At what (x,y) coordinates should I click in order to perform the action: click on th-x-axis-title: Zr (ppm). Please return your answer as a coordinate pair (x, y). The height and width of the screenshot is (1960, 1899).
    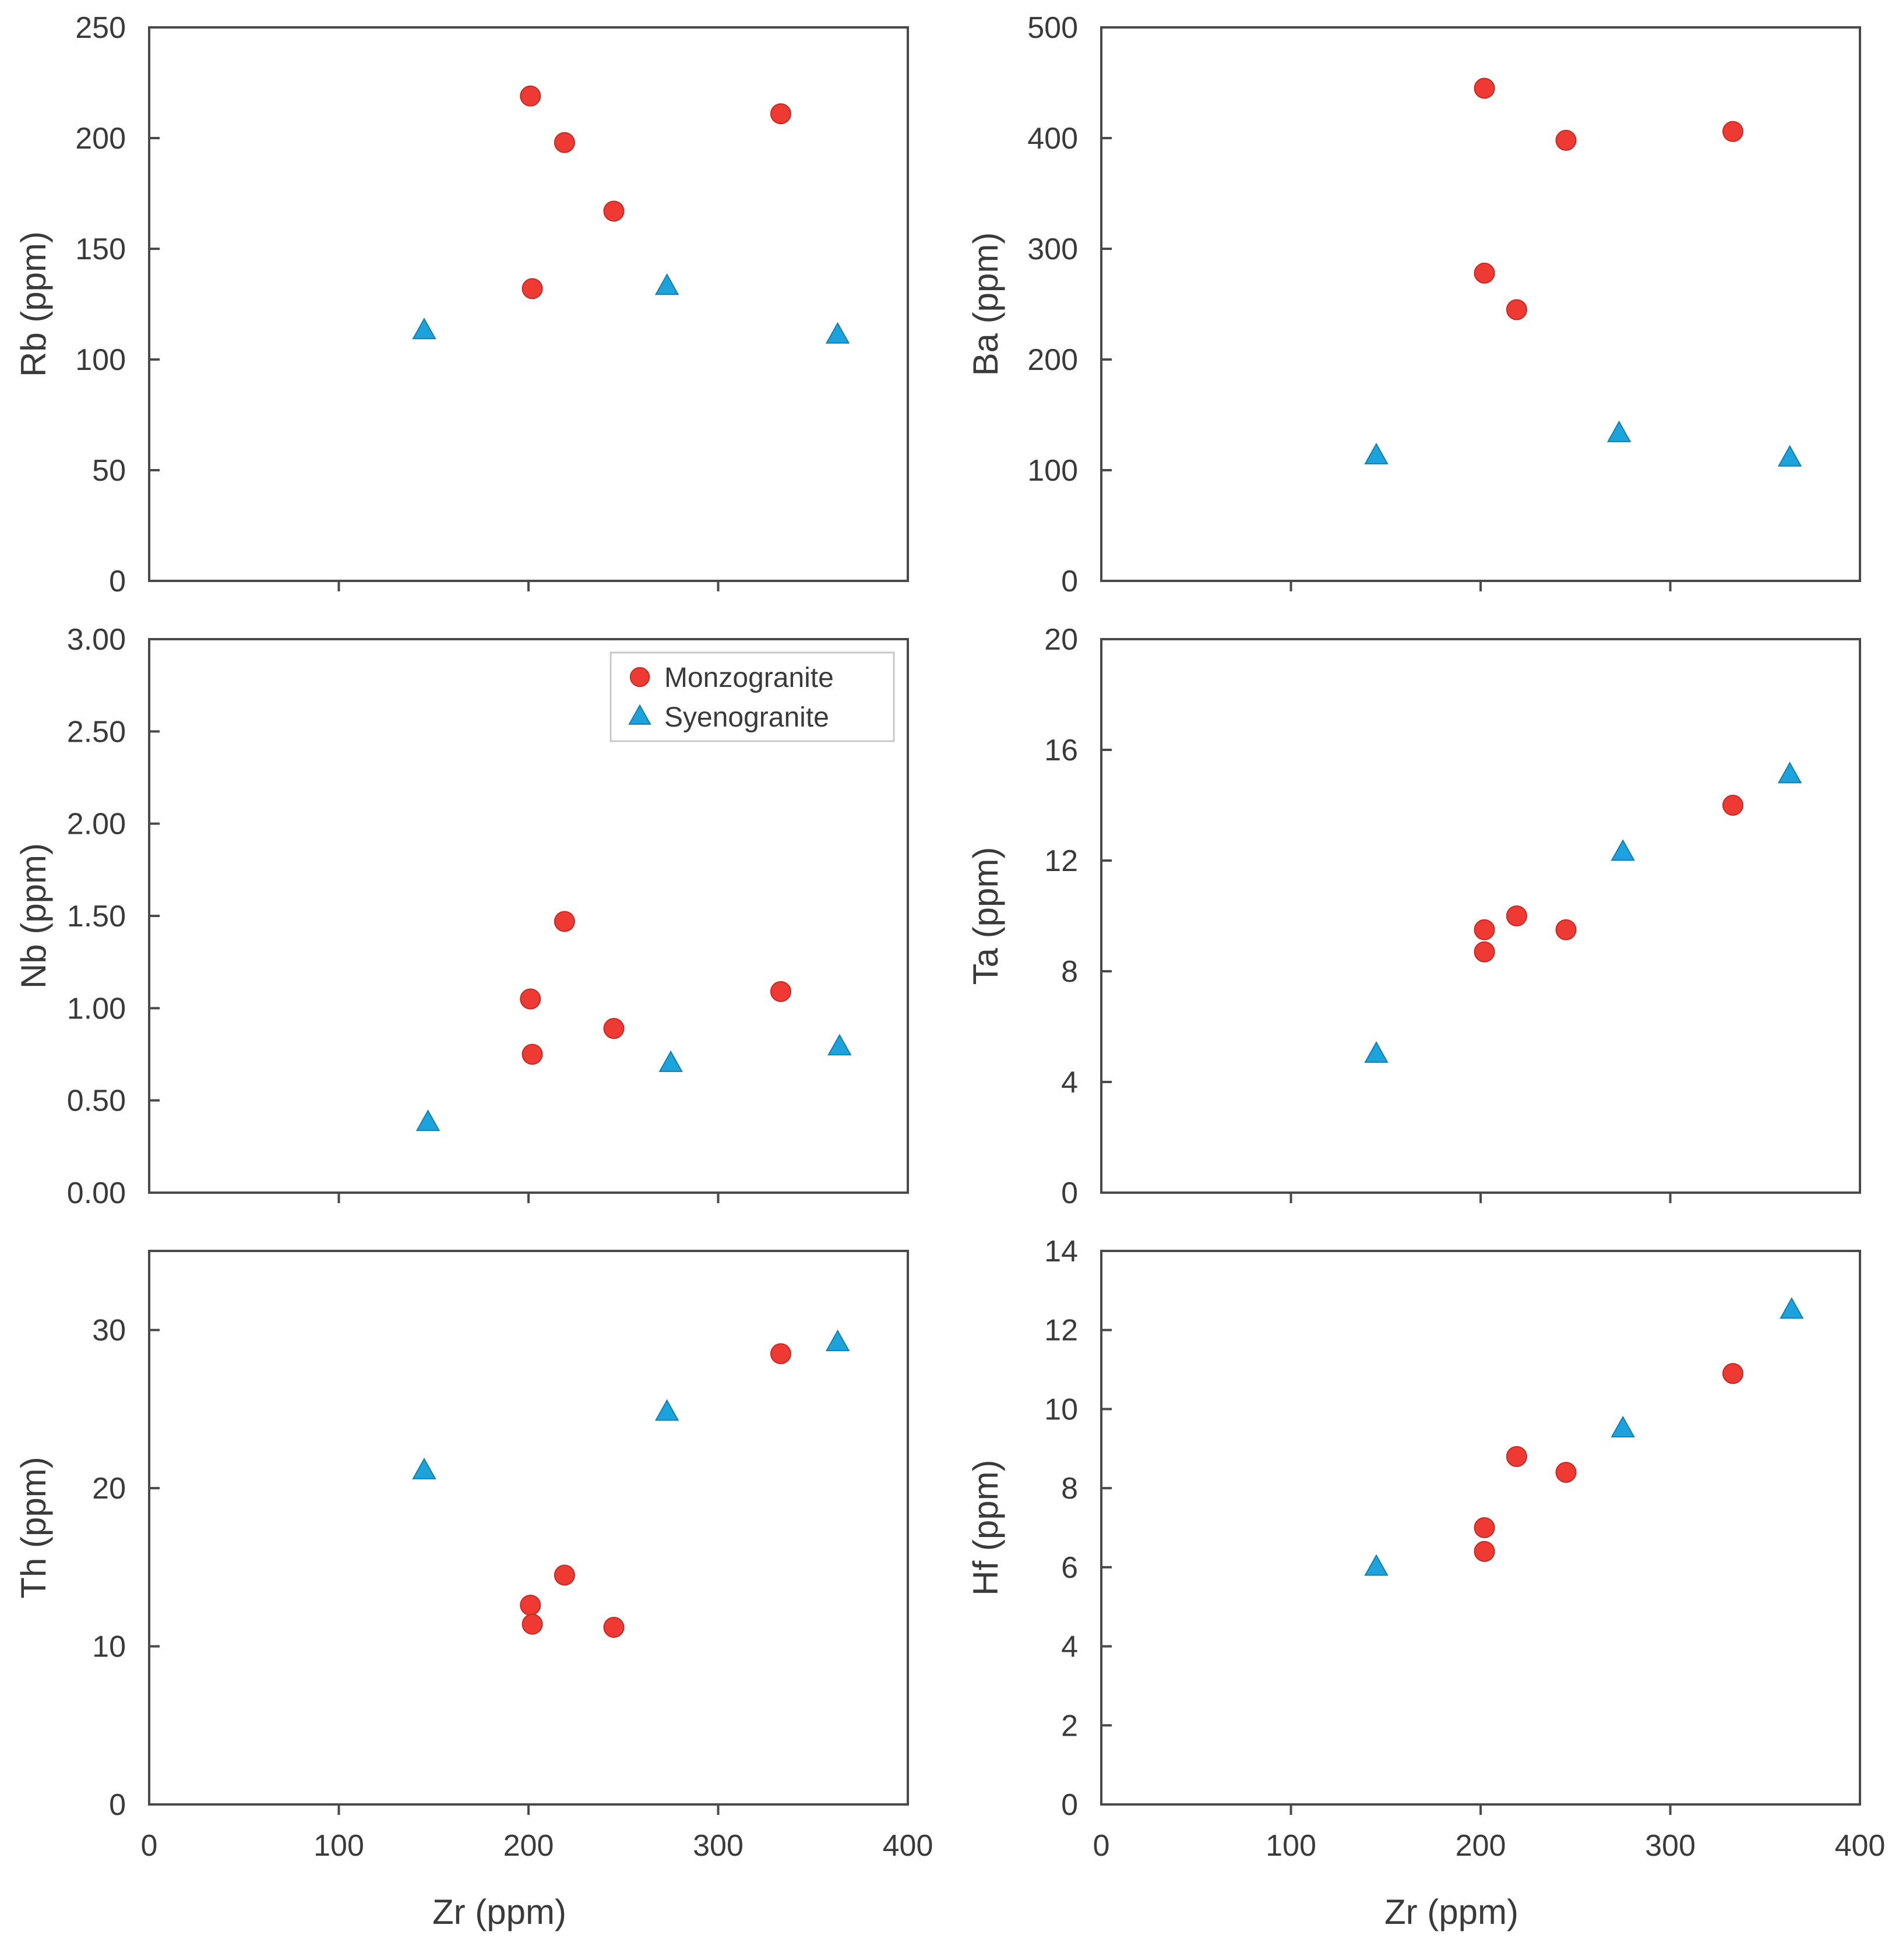
    Looking at the image, I should click on (499, 1911).